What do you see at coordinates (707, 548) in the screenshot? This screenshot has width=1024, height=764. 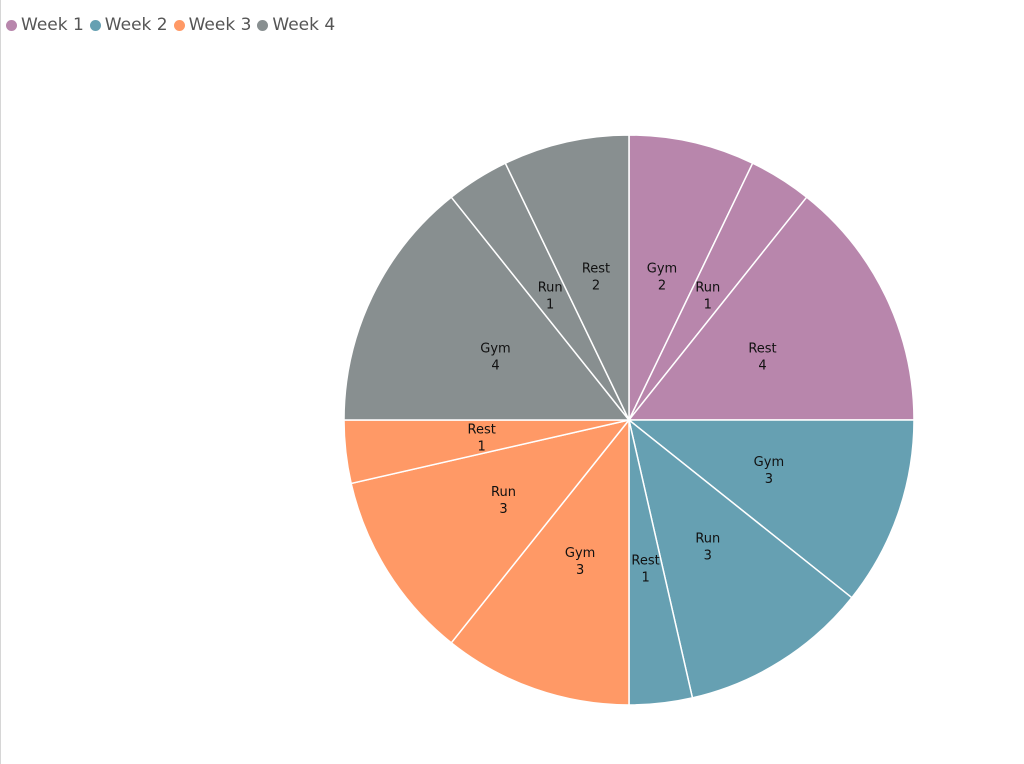 I see `slice-label-week-2-run: Run 3` at bounding box center [707, 548].